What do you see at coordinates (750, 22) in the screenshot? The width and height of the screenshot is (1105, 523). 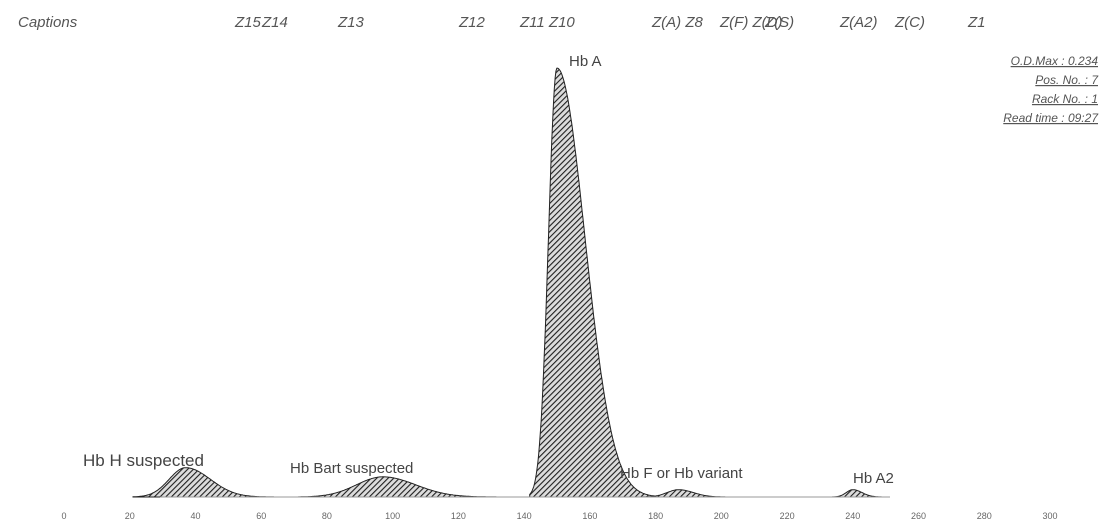 I see `zone-label: Z(F) Z(D)` at bounding box center [750, 22].